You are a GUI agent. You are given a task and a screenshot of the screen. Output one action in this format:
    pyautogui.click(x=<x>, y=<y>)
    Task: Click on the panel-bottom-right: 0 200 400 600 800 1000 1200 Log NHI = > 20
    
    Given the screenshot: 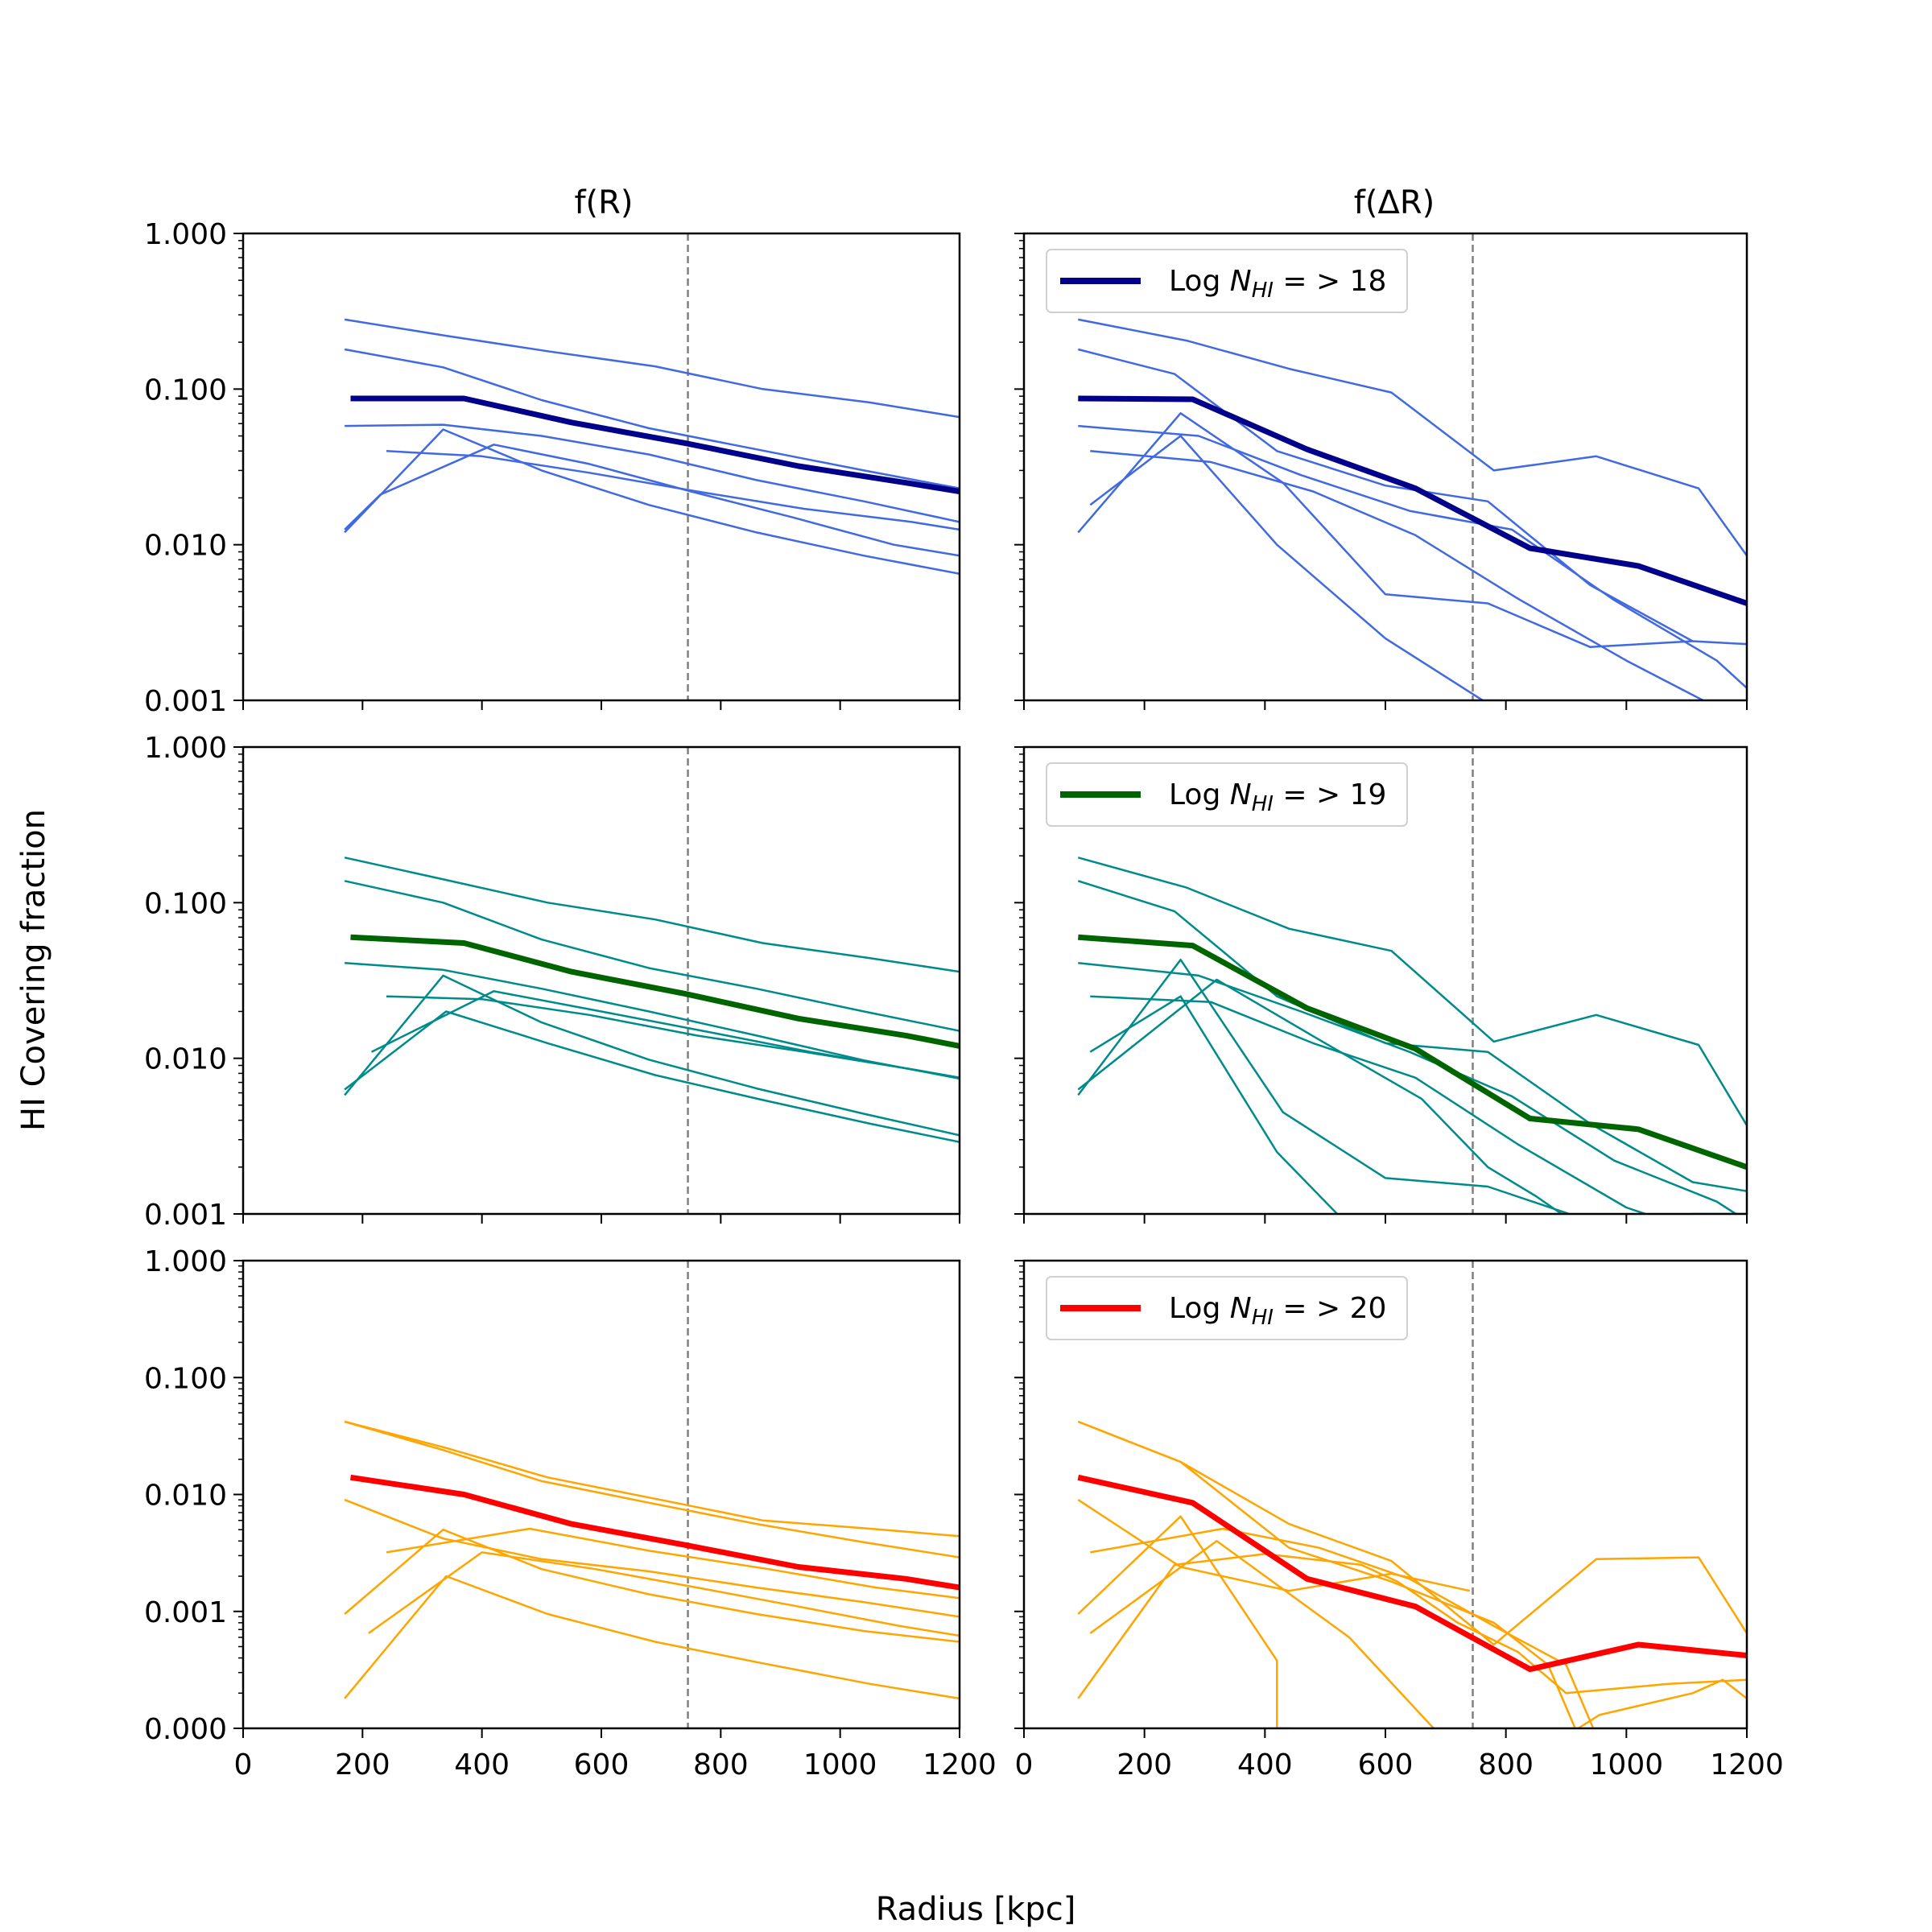 What is the action you would take?
    pyautogui.click(x=1399, y=1520)
    